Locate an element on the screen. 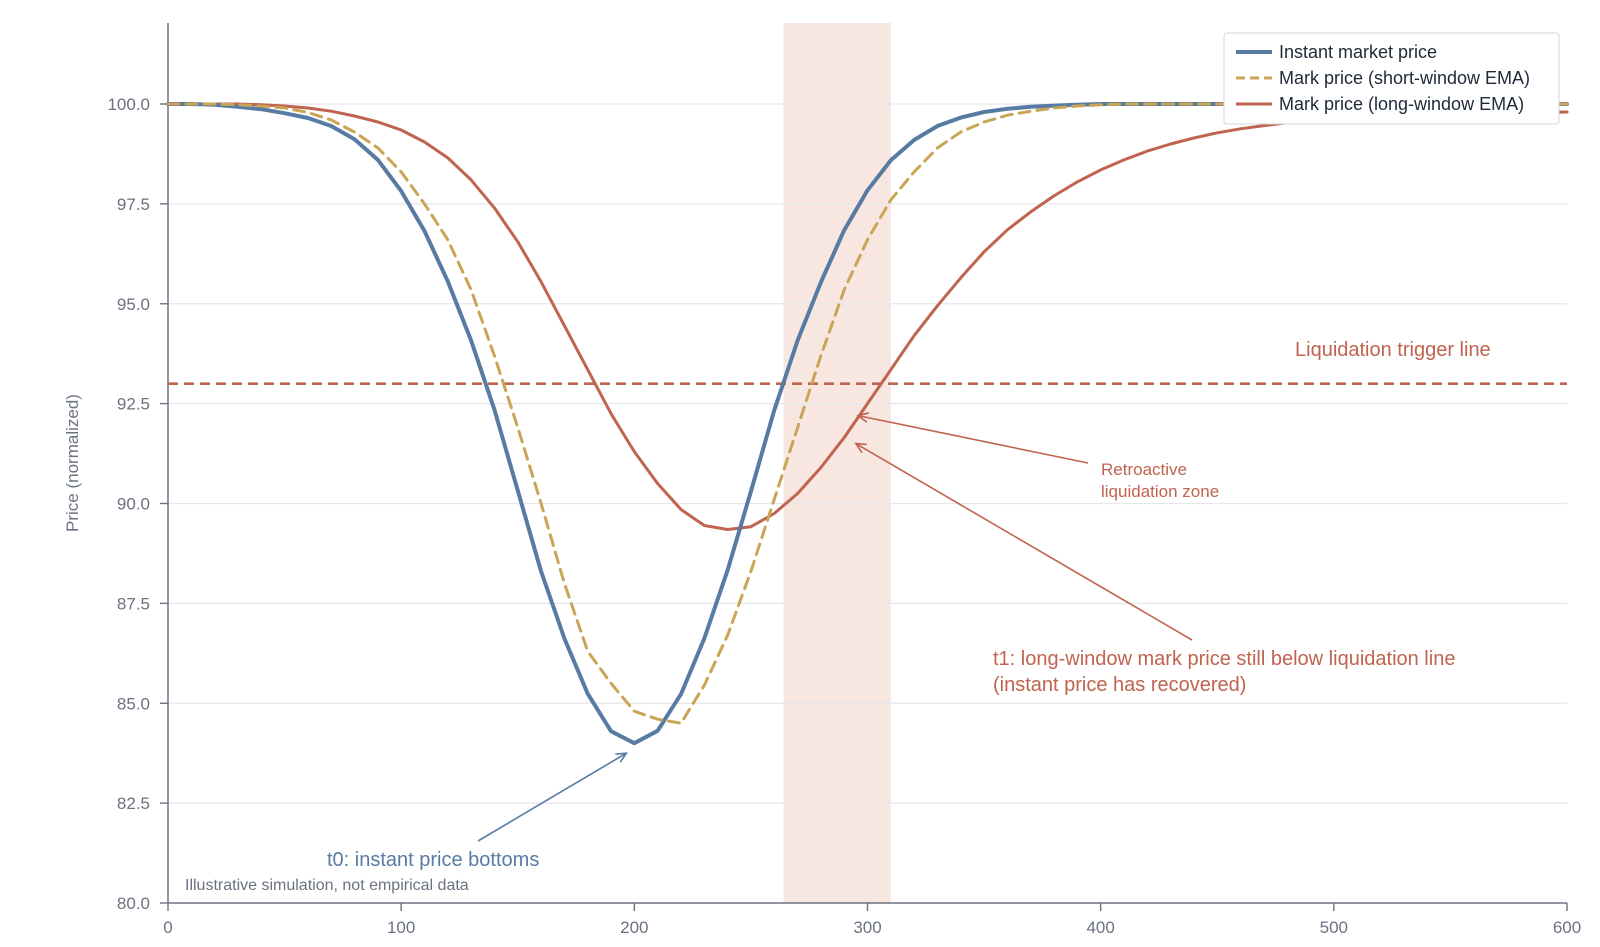  x-tick-label: 200 is located at coordinates (634, 927).